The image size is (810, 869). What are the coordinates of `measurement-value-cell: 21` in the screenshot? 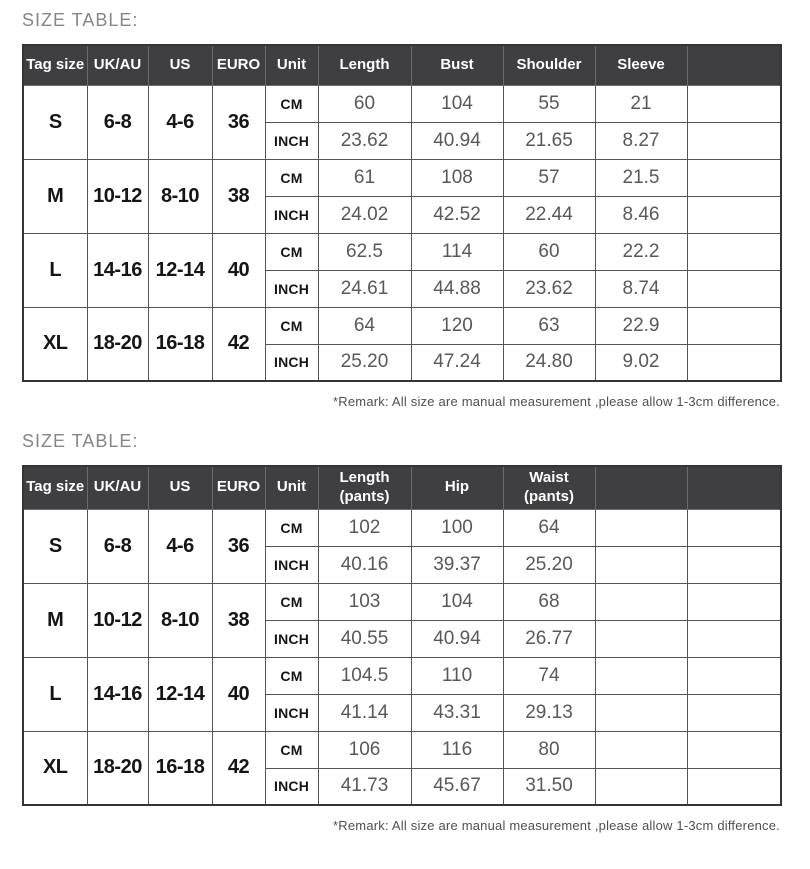 It's located at (641, 103).